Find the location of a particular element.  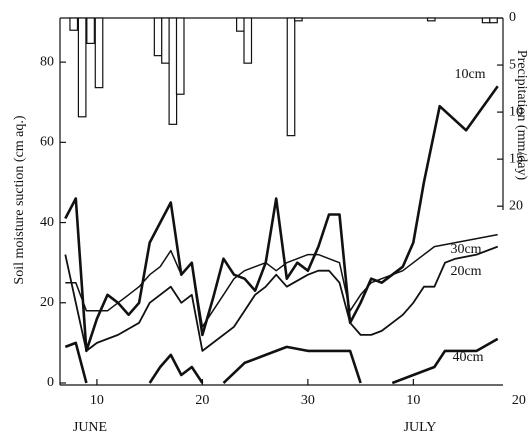

y-tick-label: 80 is located at coordinates (47, 61).